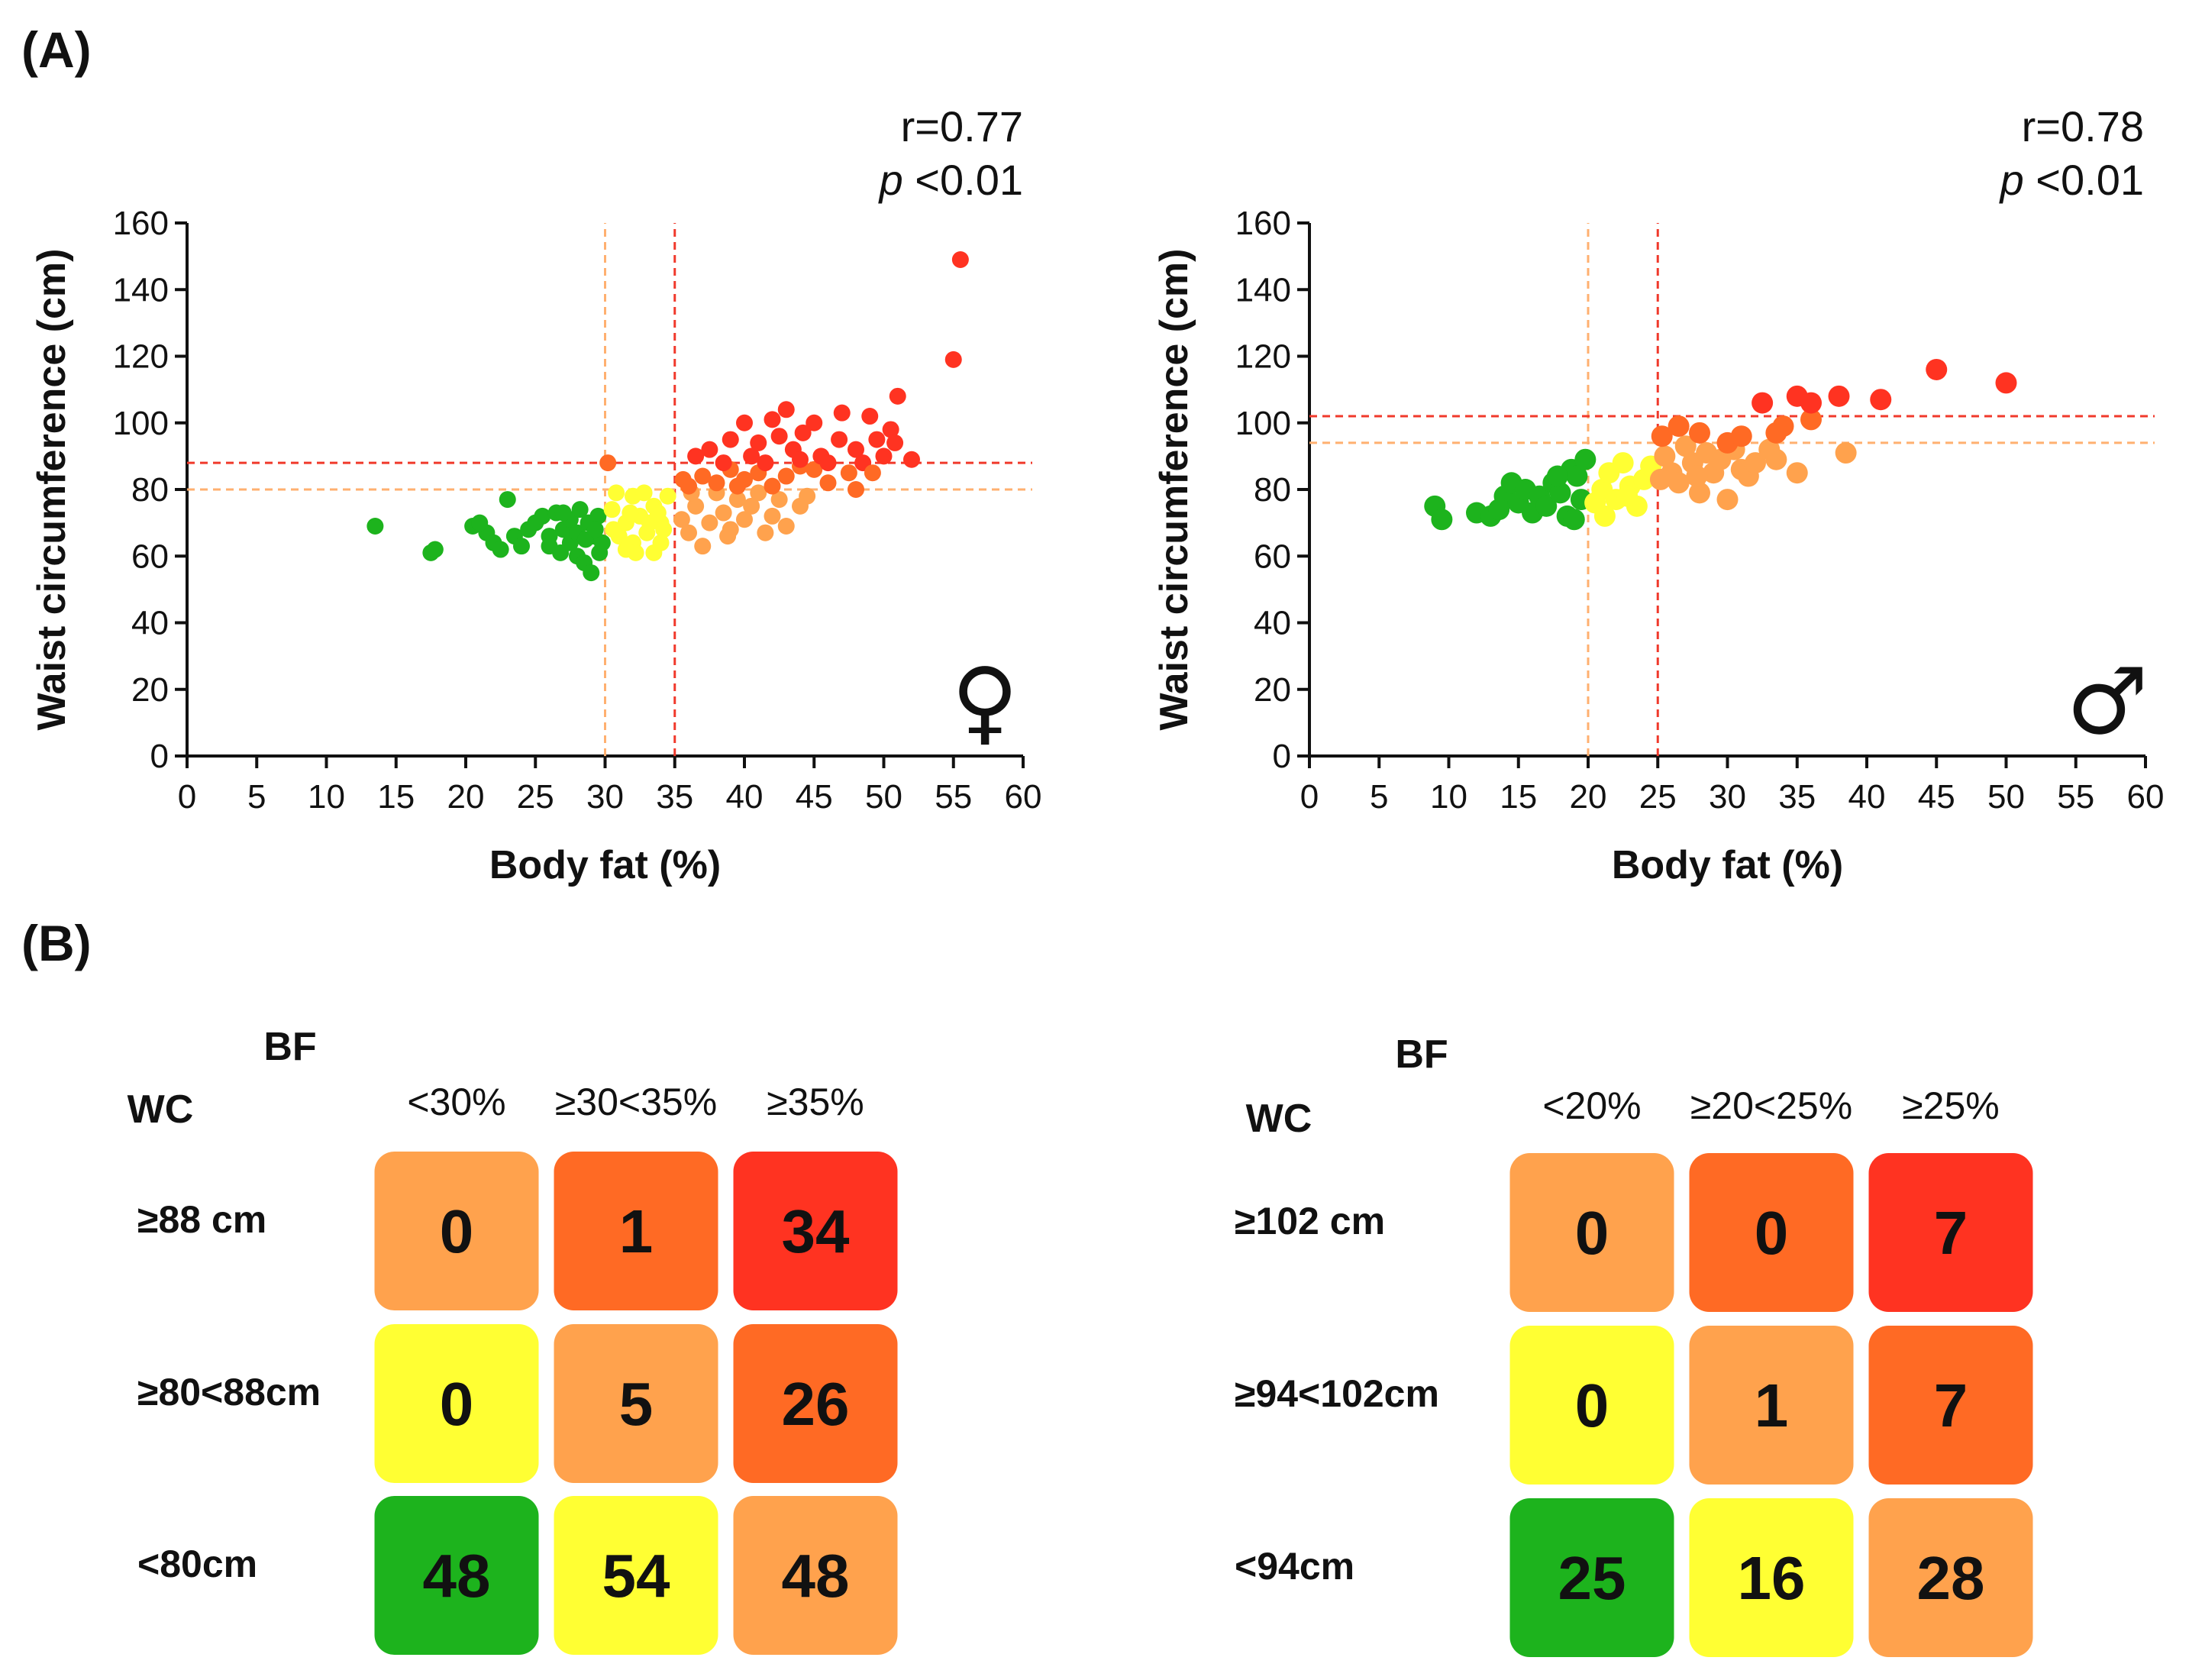 This screenshot has height=1680, width=2189. I want to click on cell-count: 0, so click(1592, 1405).